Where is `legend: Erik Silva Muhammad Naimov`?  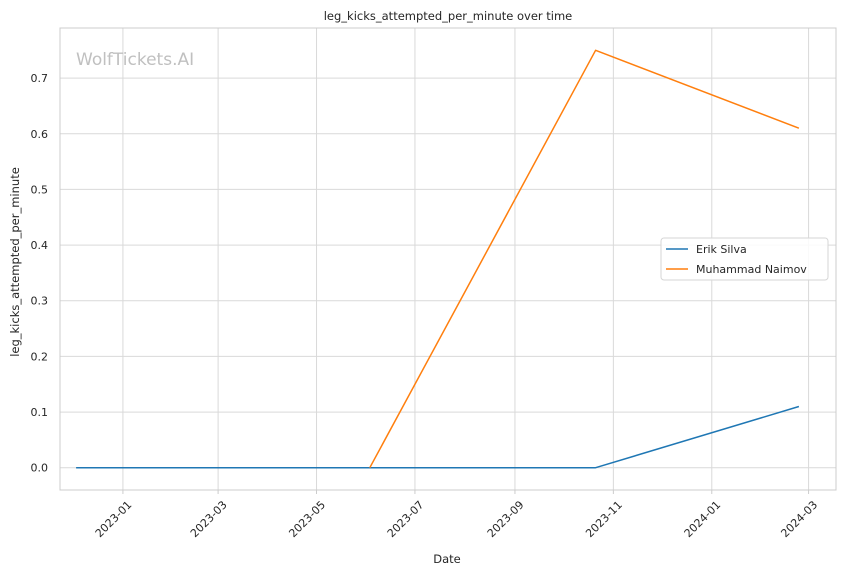 legend: Erik Silva Muhammad Naimov is located at coordinates (744, 259).